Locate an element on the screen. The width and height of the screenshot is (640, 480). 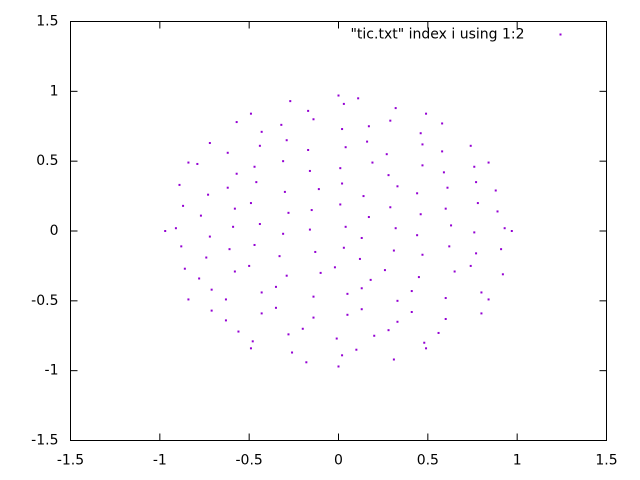
x-tick-label: 0.5 is located at coordinates (428, 461).